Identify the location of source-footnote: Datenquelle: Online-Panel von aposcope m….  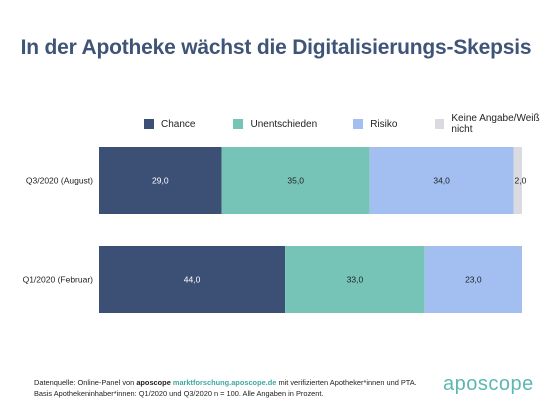
(234, 388).